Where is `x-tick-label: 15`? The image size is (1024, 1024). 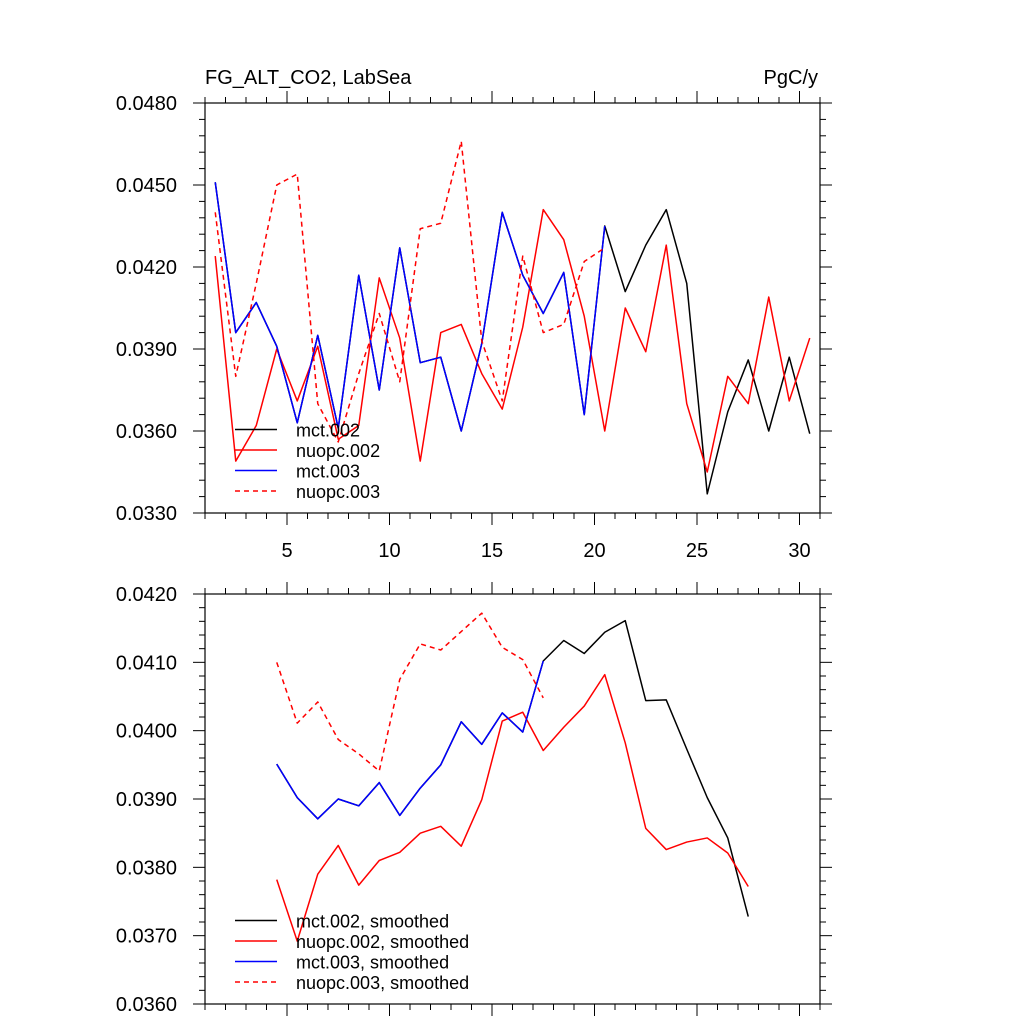 x-tick-label: 15 is located at coordinates (492, 551).